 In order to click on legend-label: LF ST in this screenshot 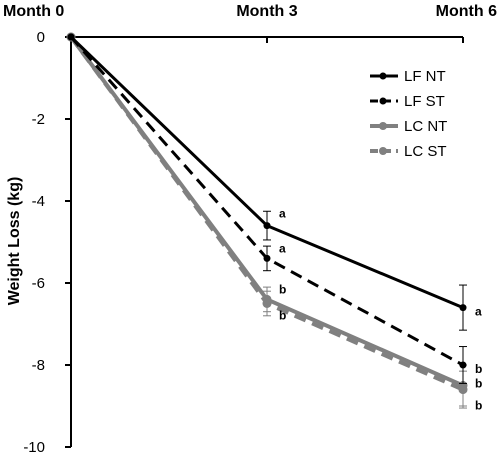, I will do `click(424, 101)`.